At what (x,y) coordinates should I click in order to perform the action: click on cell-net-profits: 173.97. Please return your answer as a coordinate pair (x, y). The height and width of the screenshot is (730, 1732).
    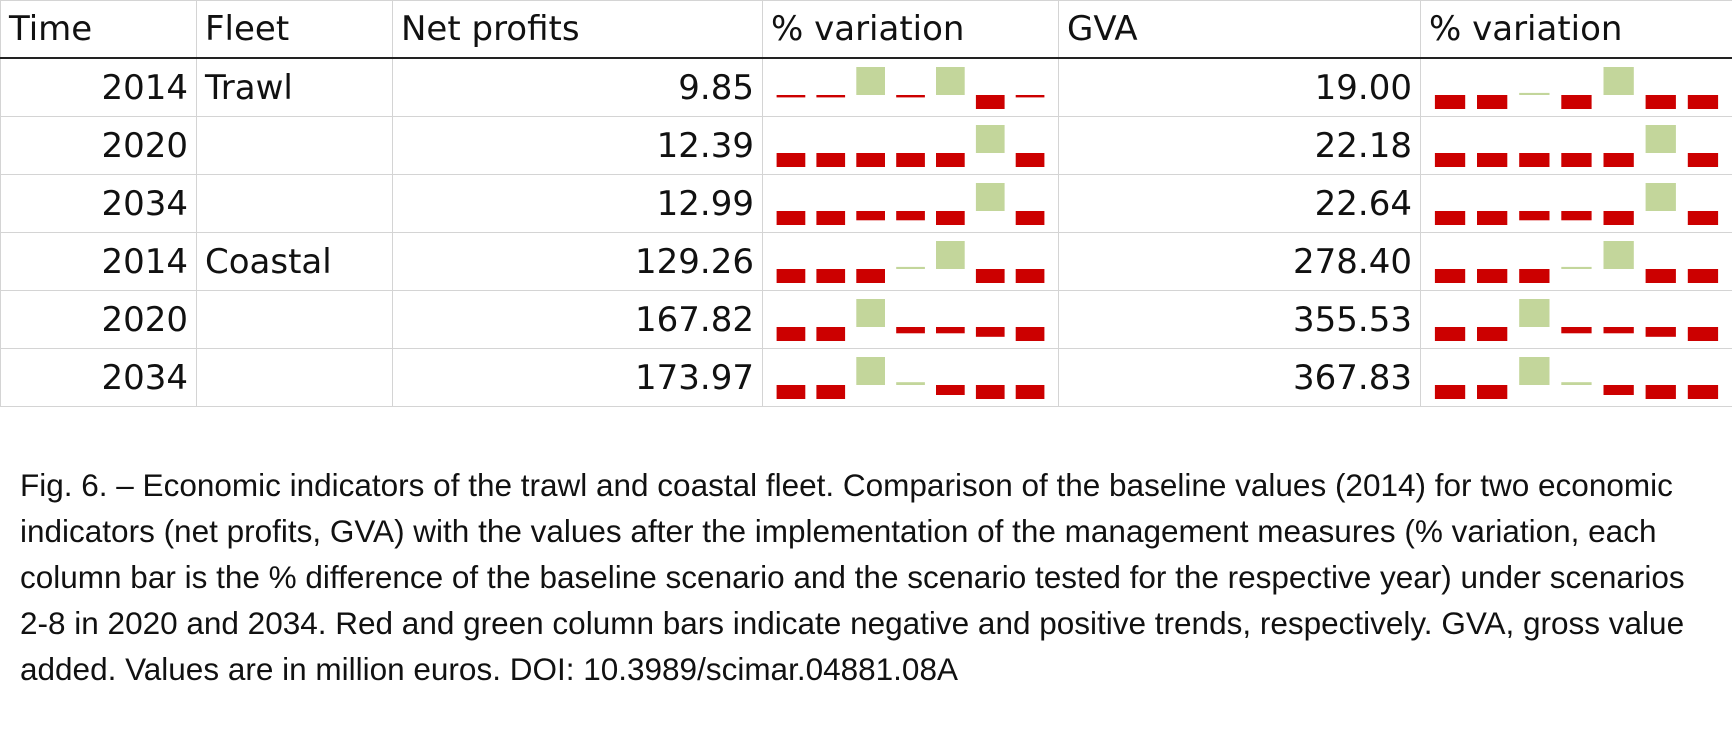
    Looking at the image, I should click on (577, 377).